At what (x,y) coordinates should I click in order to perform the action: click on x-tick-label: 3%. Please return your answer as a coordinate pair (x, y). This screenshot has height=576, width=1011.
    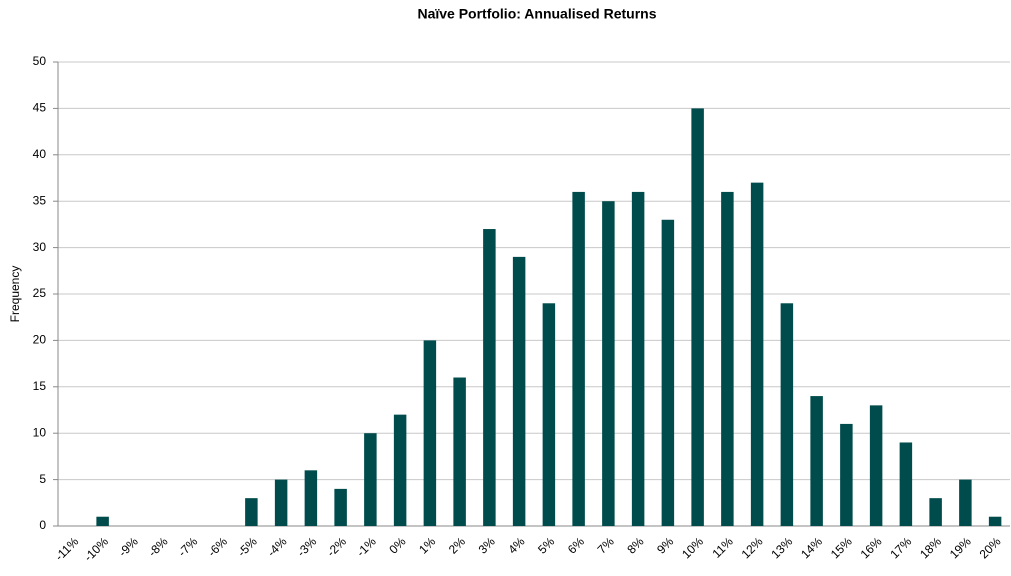
    Looking at the image, I should click on (487, 545).